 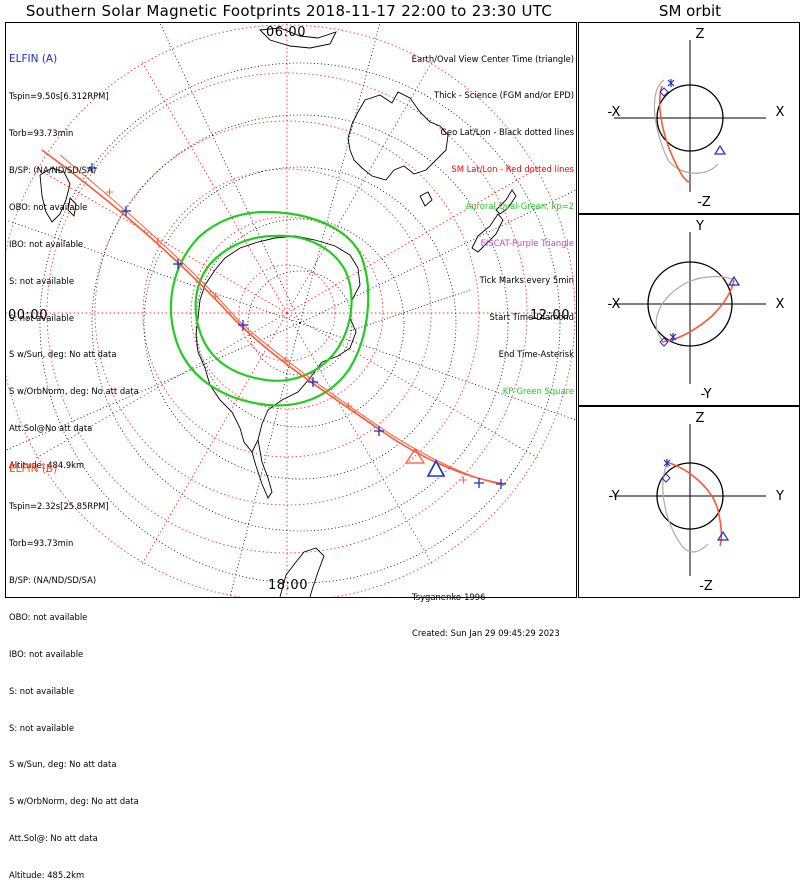 What do you see at coordinates (41, 543) in the screenshot?
I see `elfin-b-line: Torb=93.73min` at bounding box center [41, 543].